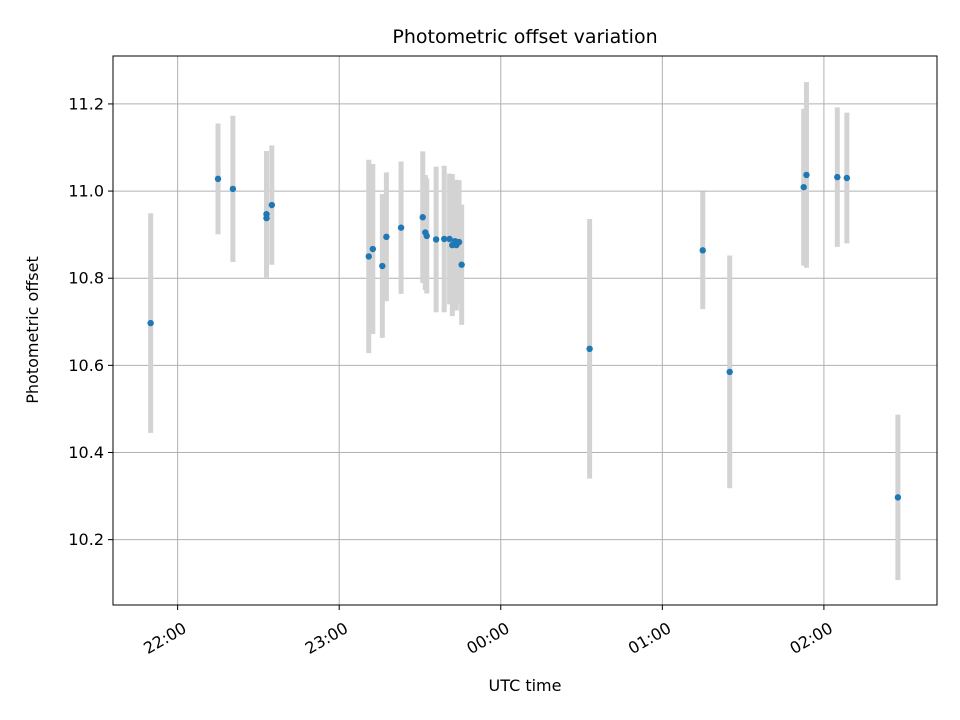 This screenshot has width=960, height=720. Describe the element at coordinates (86, 452) in the screenshot. I see `y-tick-label-1: 10.4` at that location.